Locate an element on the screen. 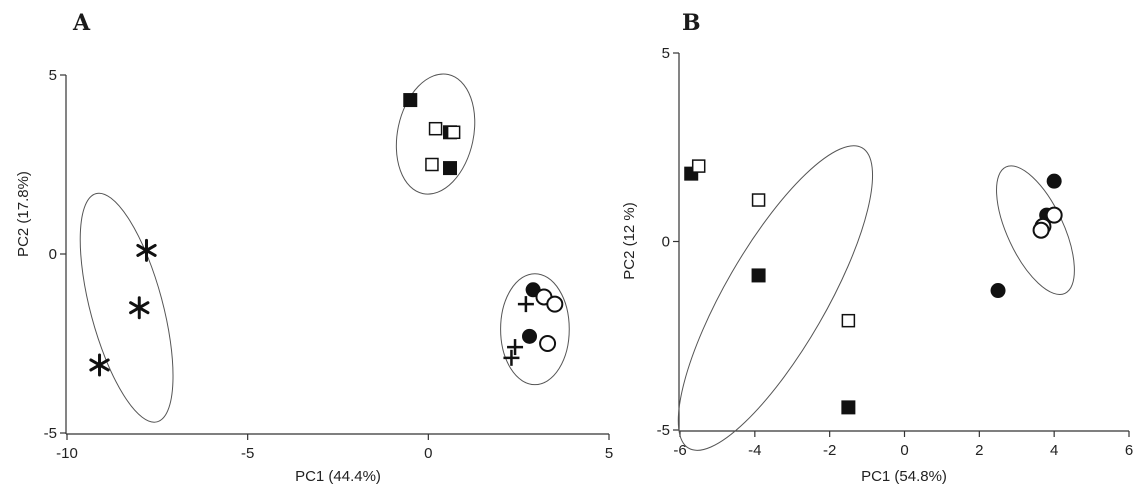 The image size is (1137, 488). panel-b-y-tick-label: 5 is located at coordinates (666, 53).